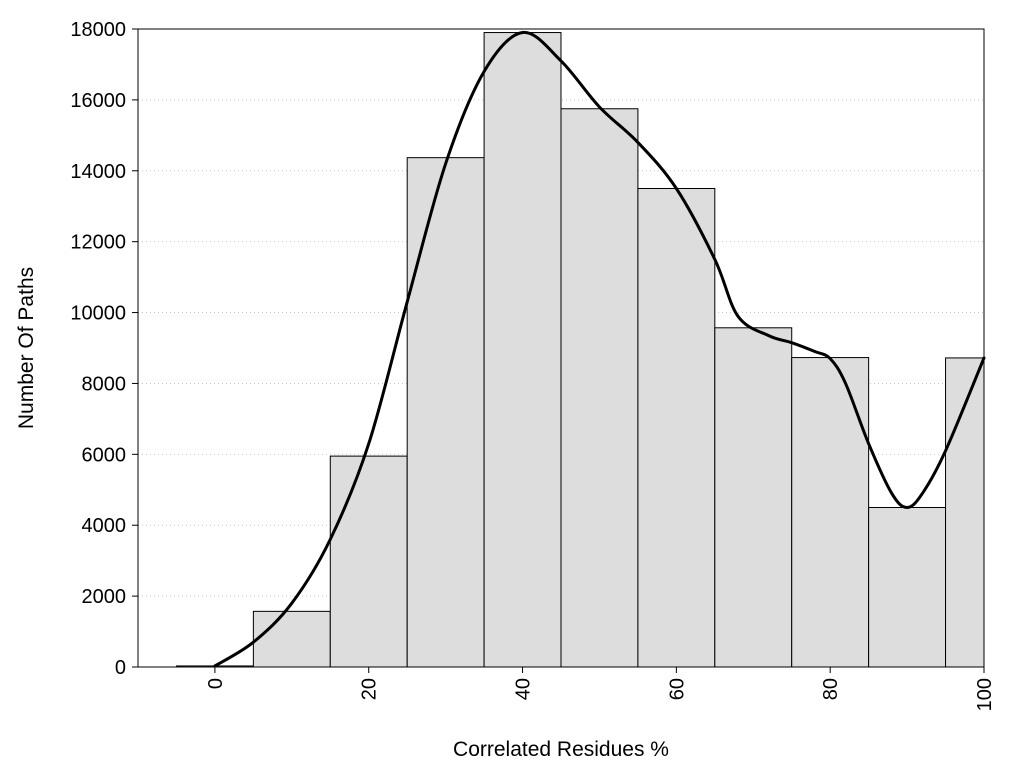 The height and width of the screenshot is (768, 1024). What do you see at coordinates (104, 455) in the screenshot?
I see `y-tick-label: 6000` at bounding box center [104, 455].